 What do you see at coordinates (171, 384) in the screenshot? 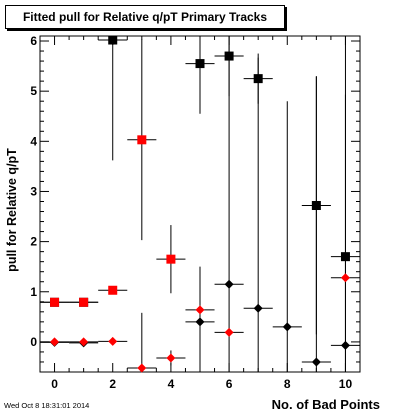
I see `x-tick-label: 4` at bounding box center [171, 384].